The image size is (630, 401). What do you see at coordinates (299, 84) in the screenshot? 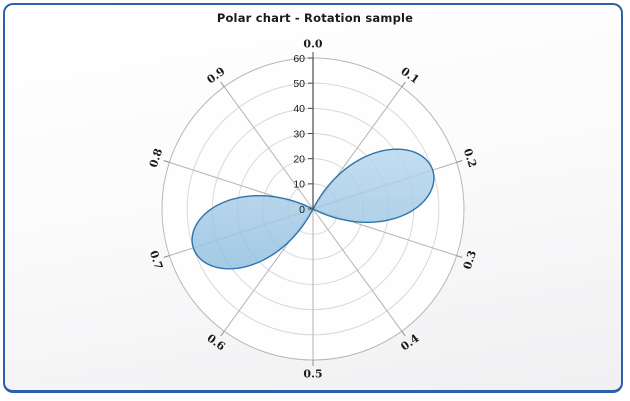
I see `radial-tick-label: 50` at bounding box center [299, 84].